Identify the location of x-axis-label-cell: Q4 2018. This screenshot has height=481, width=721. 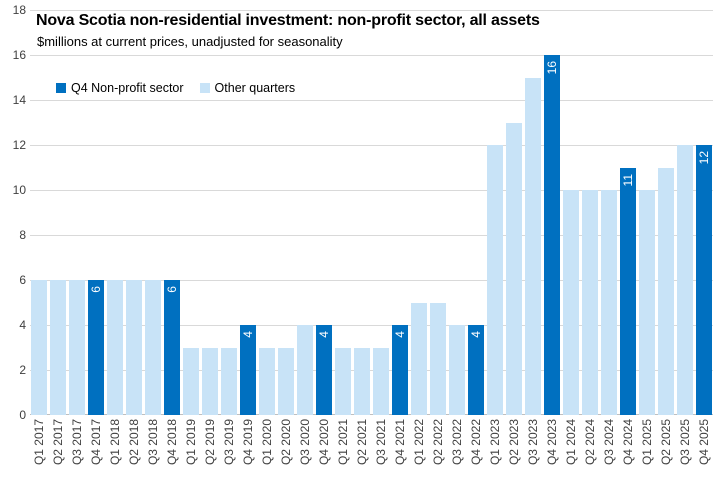
(172, 450).